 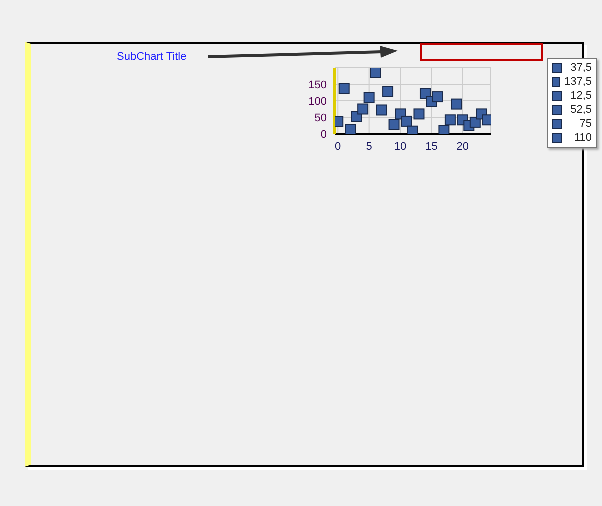 I want to click on x-tick-label: 10, so click(x=400, y=146).